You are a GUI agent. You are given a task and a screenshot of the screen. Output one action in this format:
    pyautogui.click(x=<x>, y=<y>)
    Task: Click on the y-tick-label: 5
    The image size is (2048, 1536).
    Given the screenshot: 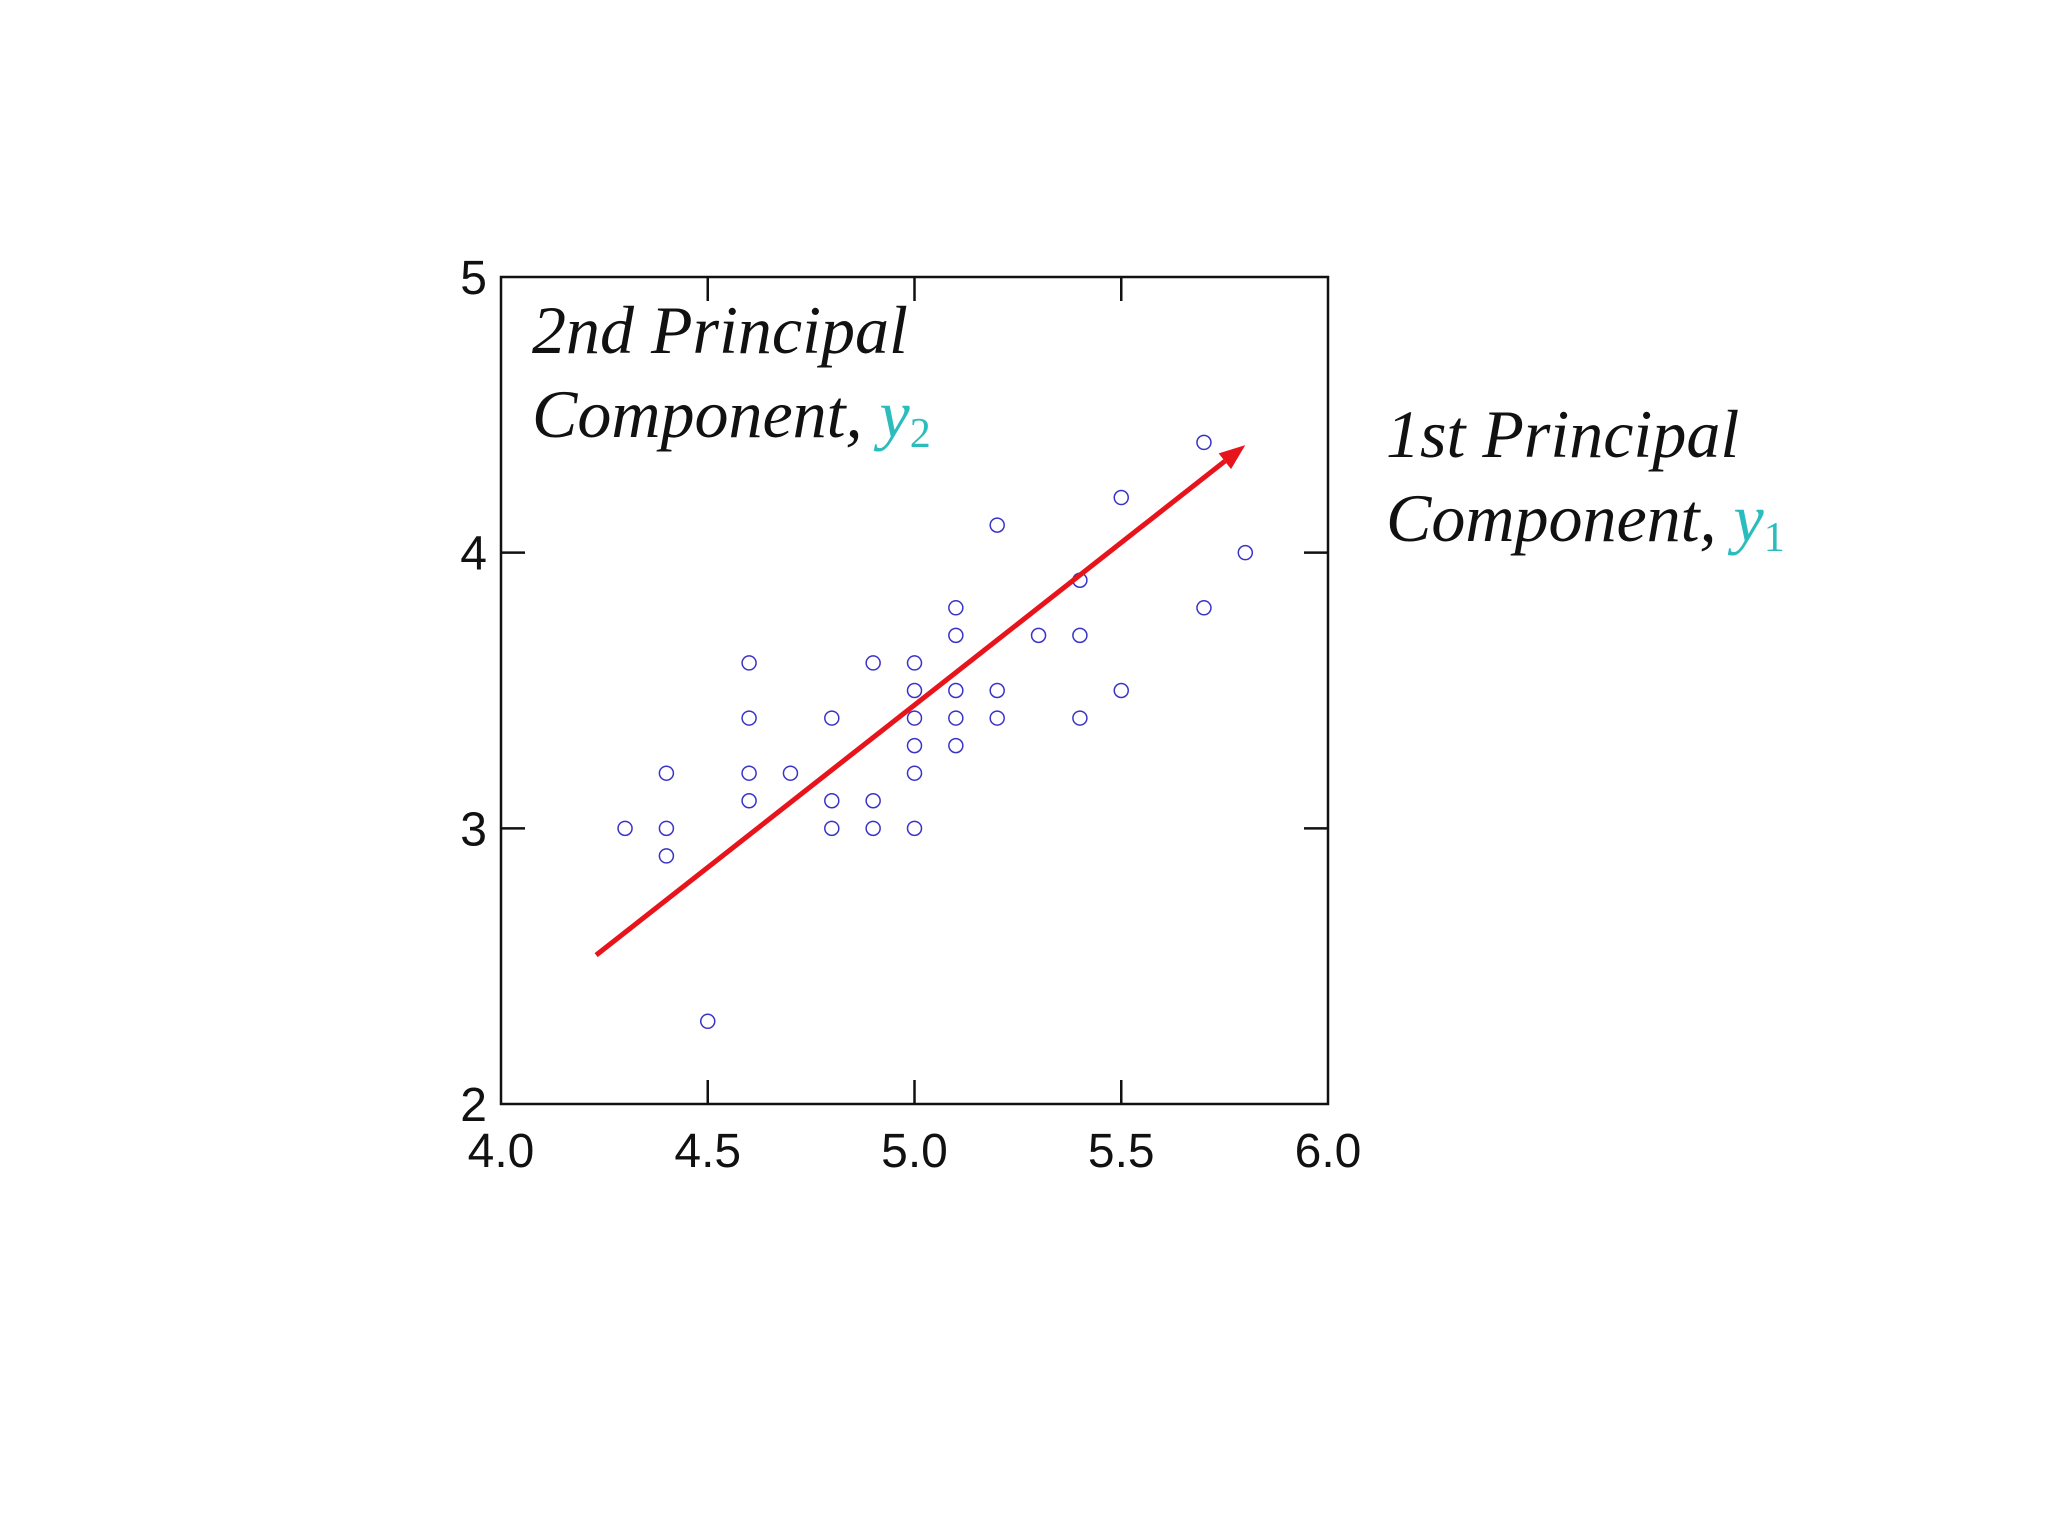 What is the action you would take?
    pyautogui.click(x=473, y=278)
    